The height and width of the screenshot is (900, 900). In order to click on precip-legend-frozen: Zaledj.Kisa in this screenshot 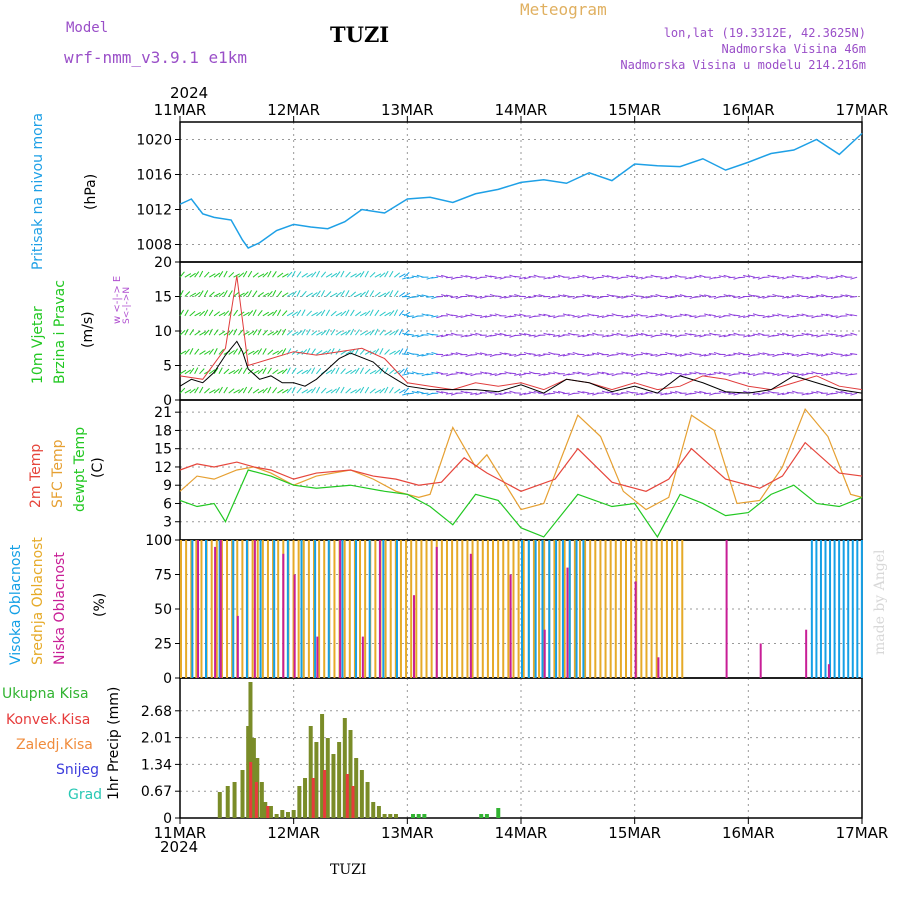, I will do `click(54, 745)`.